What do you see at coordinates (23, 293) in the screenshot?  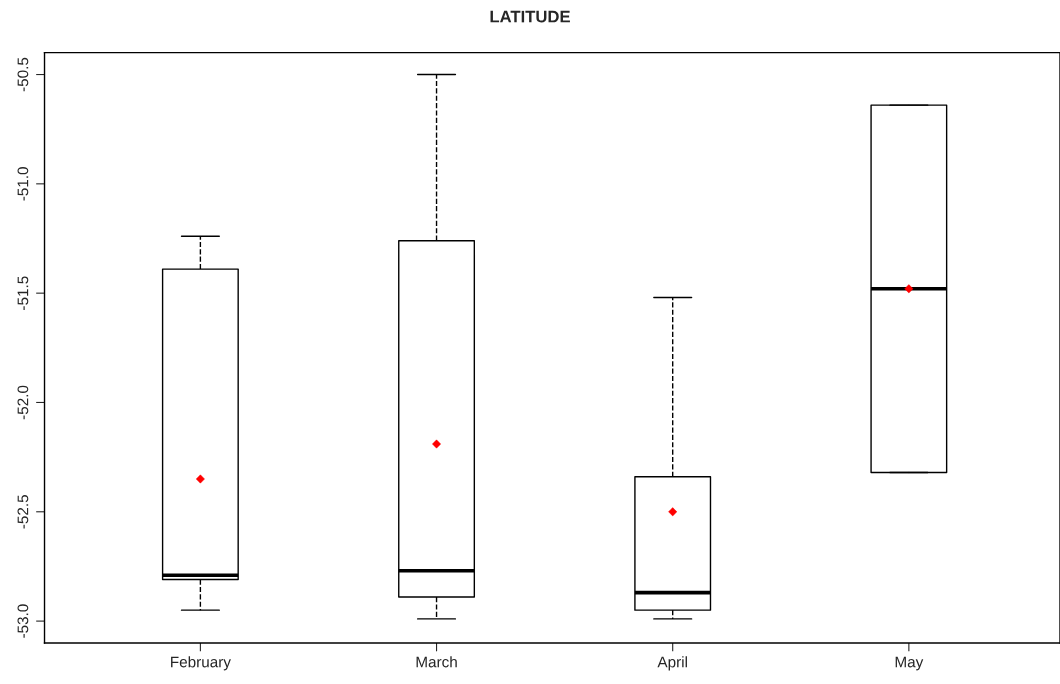 I see `y-tick-label: -51.5` at bounding box center [23, 293].